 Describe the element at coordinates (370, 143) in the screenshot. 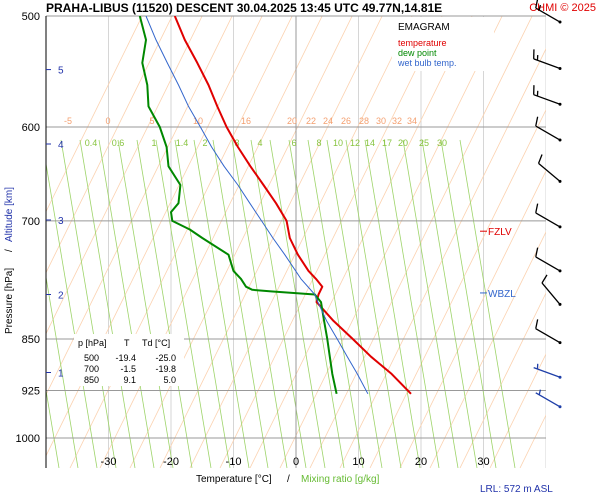

I see `mixing-ratio-label: 14` at that location.